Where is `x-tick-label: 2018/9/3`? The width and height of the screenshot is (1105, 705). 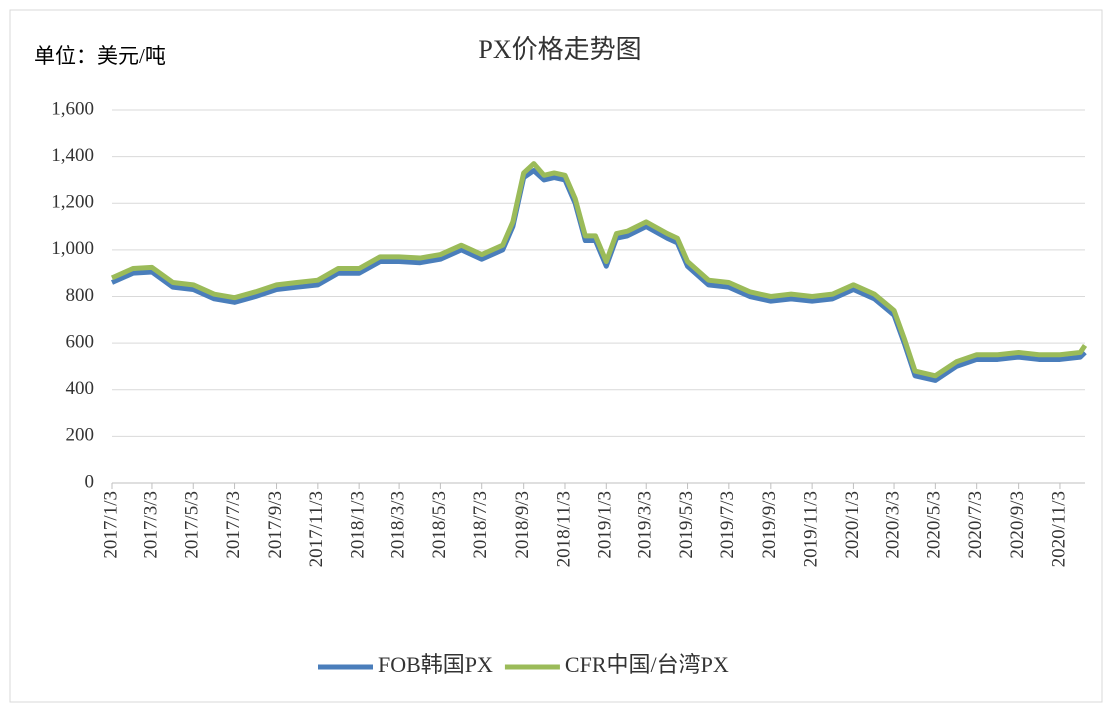
x-tick-label: 2018/9/3 is located at coordinates (522, 525).